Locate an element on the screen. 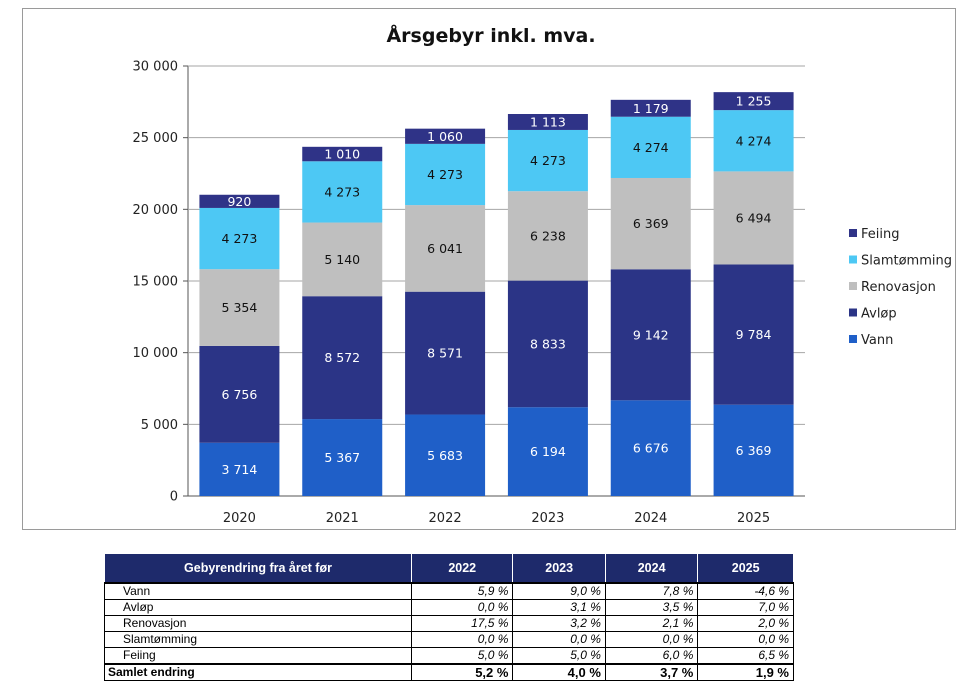 The width and height of the screenshot is (980, 696). x-tick-label: 2022 is located at coordinates (445, 518).